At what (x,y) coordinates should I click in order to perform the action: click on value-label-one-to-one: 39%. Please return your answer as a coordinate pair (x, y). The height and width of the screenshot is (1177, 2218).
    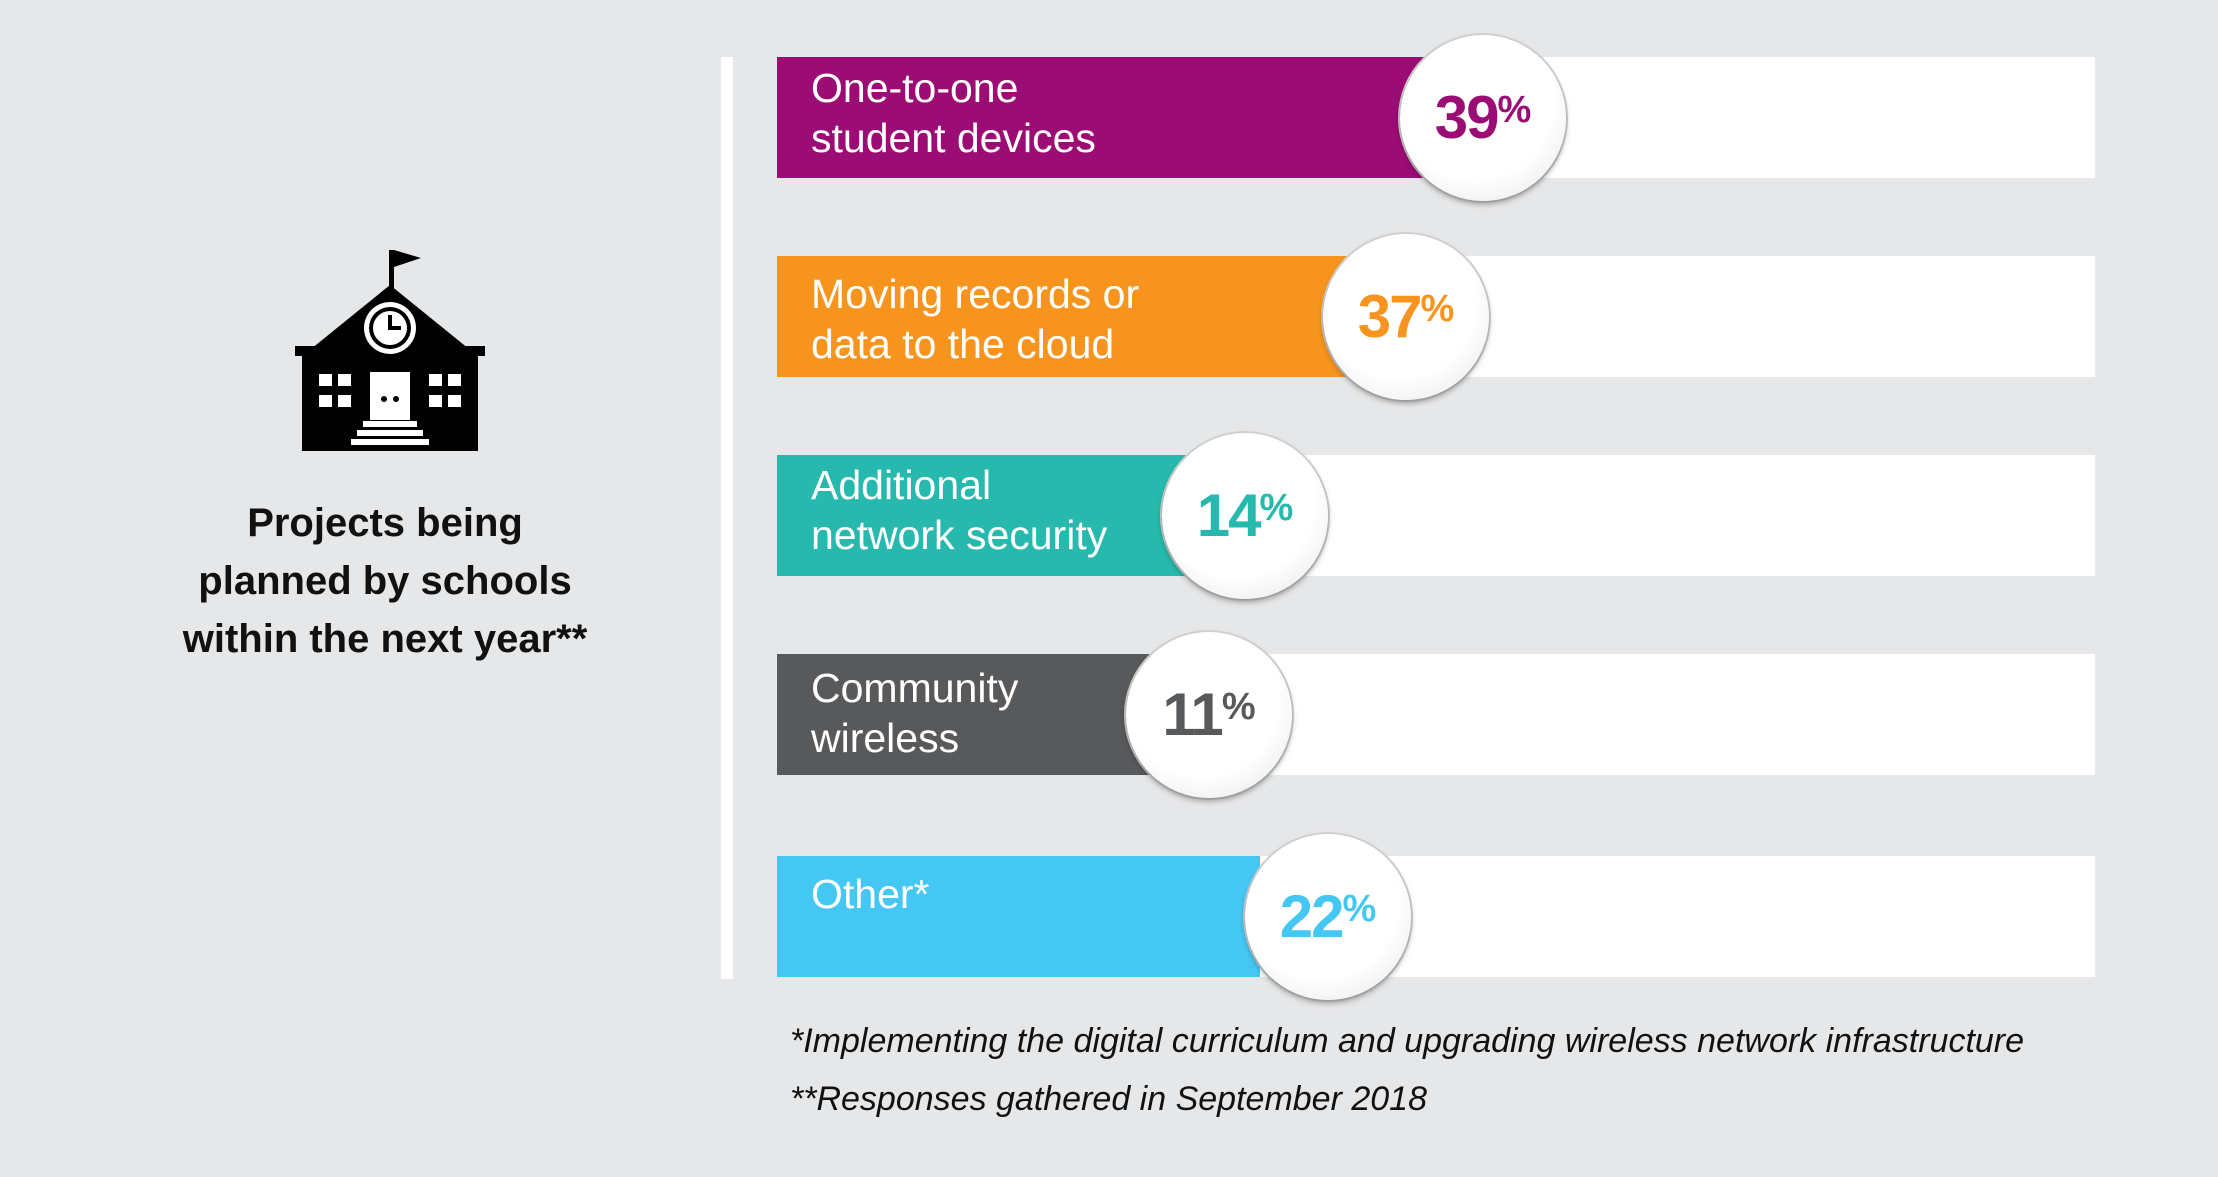
    Looking at the image, I should click on (1483, 117).